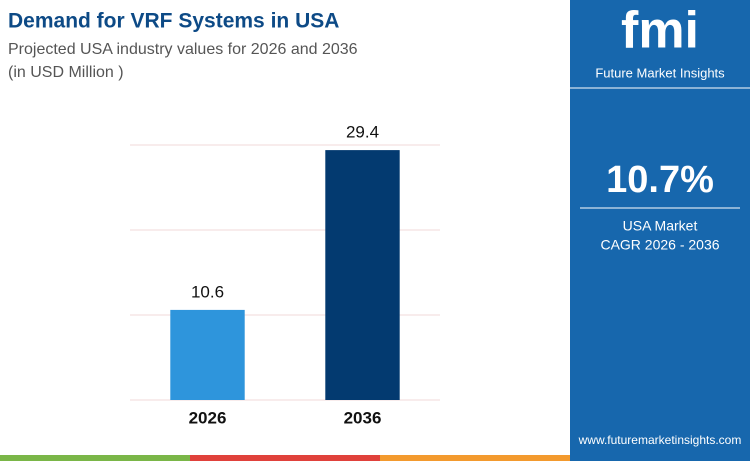 The image size is (750, 461). Describe the element at coordinates (208, 417) in the screenshot. I see `x-tick-label: 2026` at that location.